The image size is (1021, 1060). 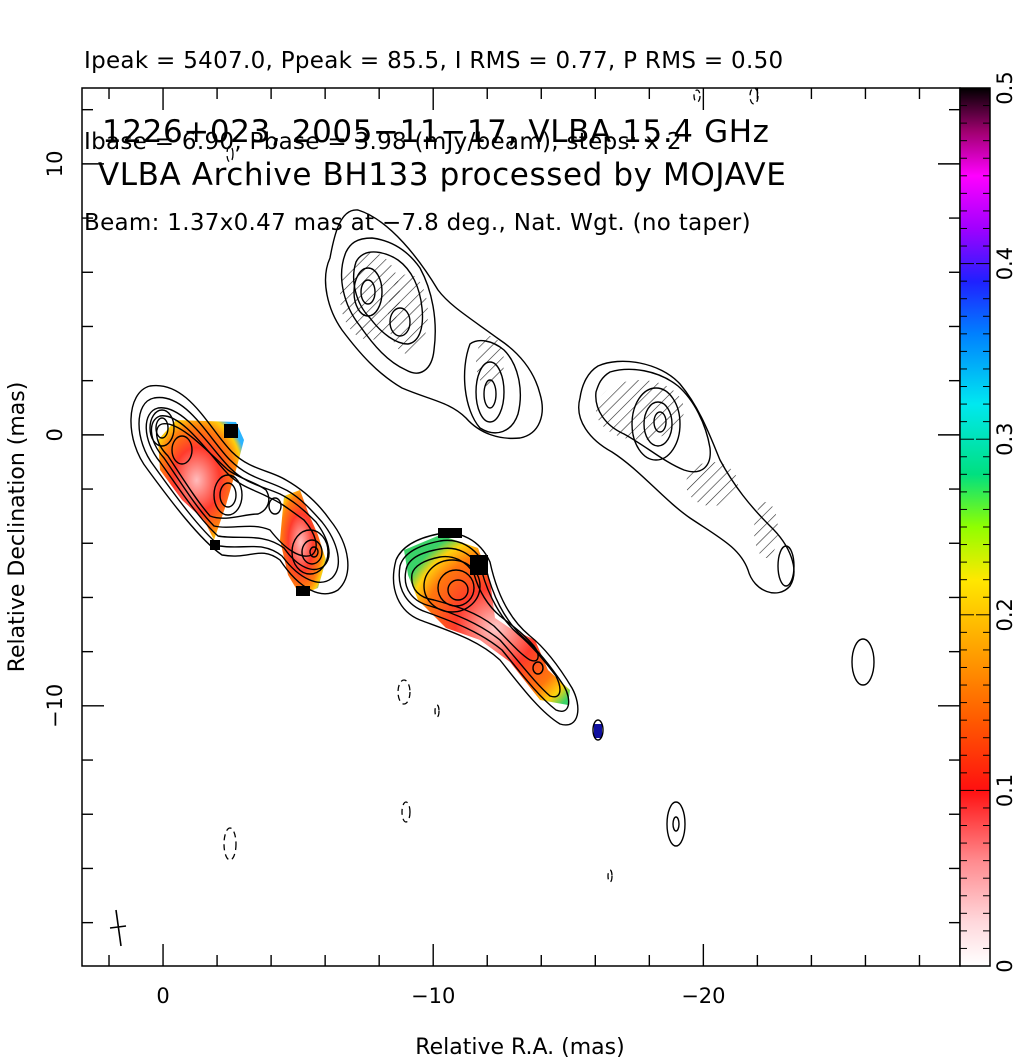 I want to click on pol-region-core, so click(x=201, y=480).